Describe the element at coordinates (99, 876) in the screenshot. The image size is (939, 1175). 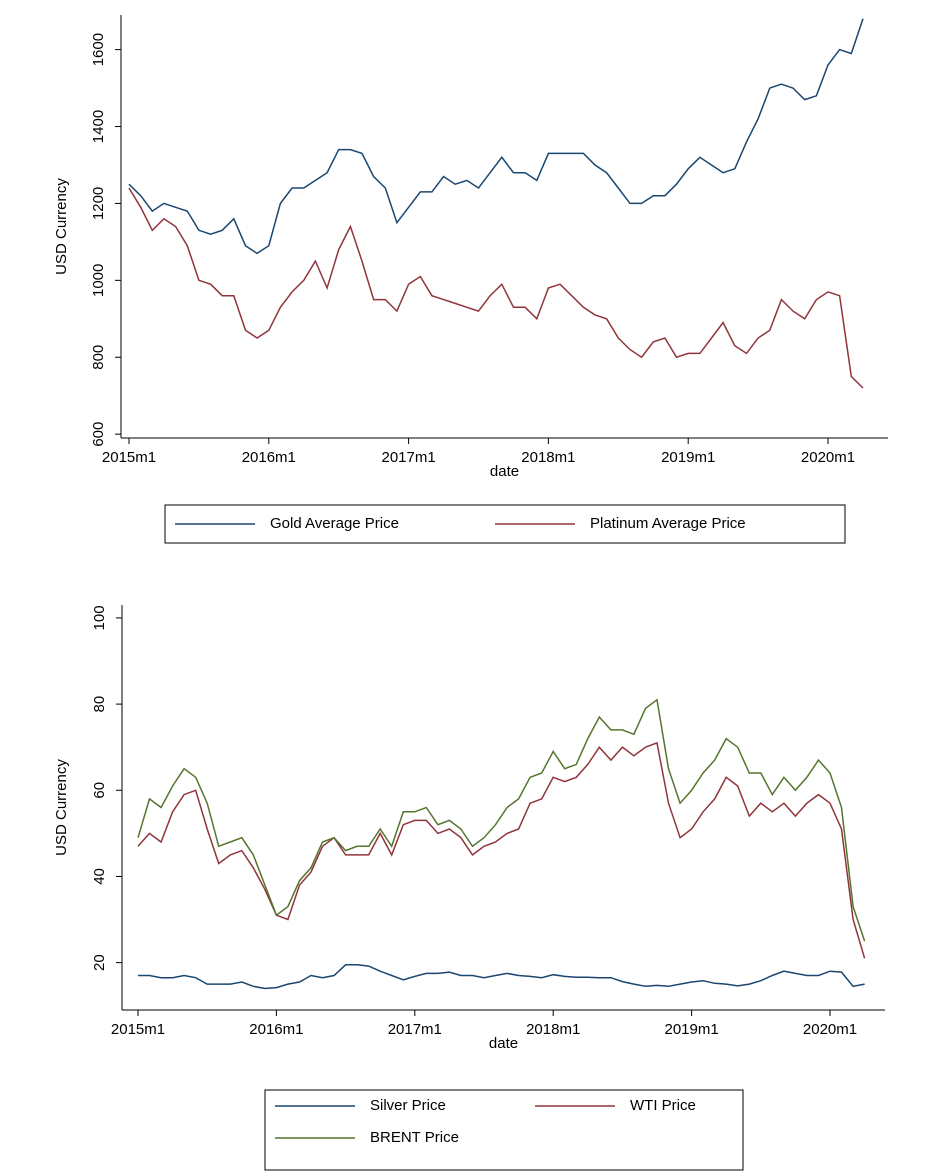
I see `y-tick-label: 40` at that location.